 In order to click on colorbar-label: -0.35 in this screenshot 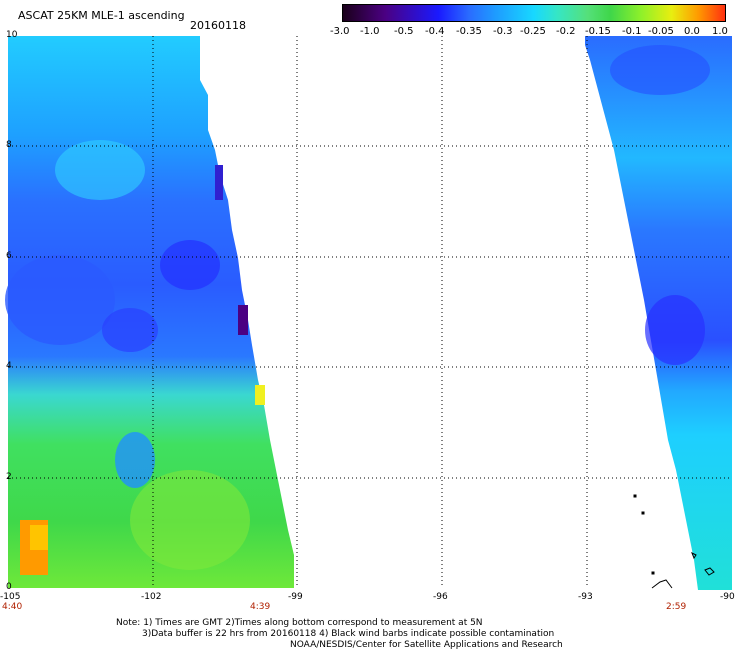, I will do `click(469, 31)`.